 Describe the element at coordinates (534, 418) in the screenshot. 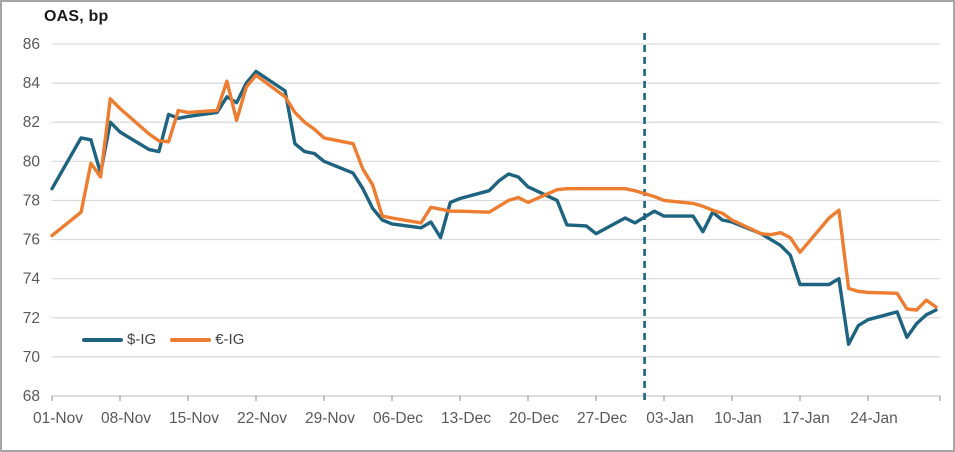

I see `x-tick-label: 20-Dec` at that location.